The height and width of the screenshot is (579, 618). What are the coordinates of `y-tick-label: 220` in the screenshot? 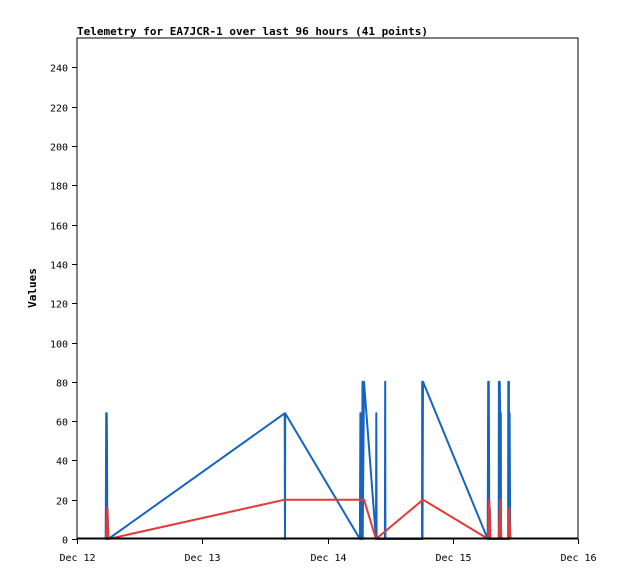 It's located at (59, 109).